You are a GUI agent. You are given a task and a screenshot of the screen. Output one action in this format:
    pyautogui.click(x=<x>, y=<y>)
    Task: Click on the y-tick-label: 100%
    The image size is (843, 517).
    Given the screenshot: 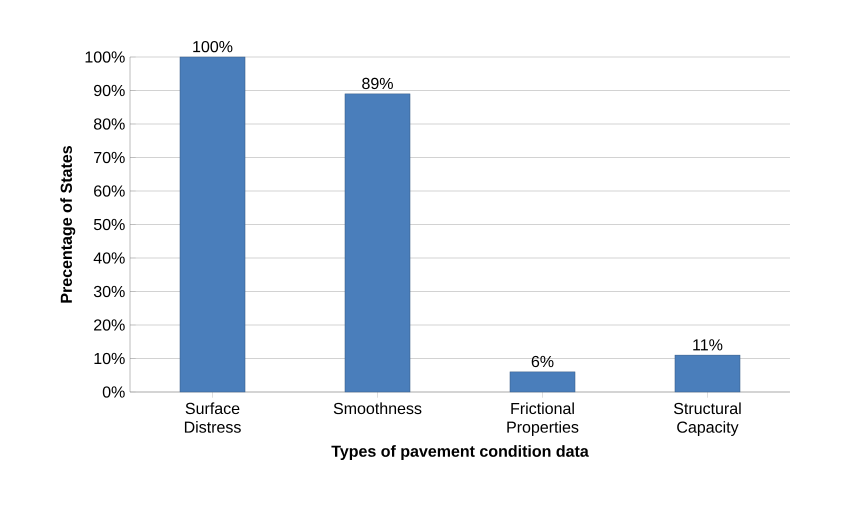 What is the action you would take?
    pyautogui.click(x=105, y=57)
    